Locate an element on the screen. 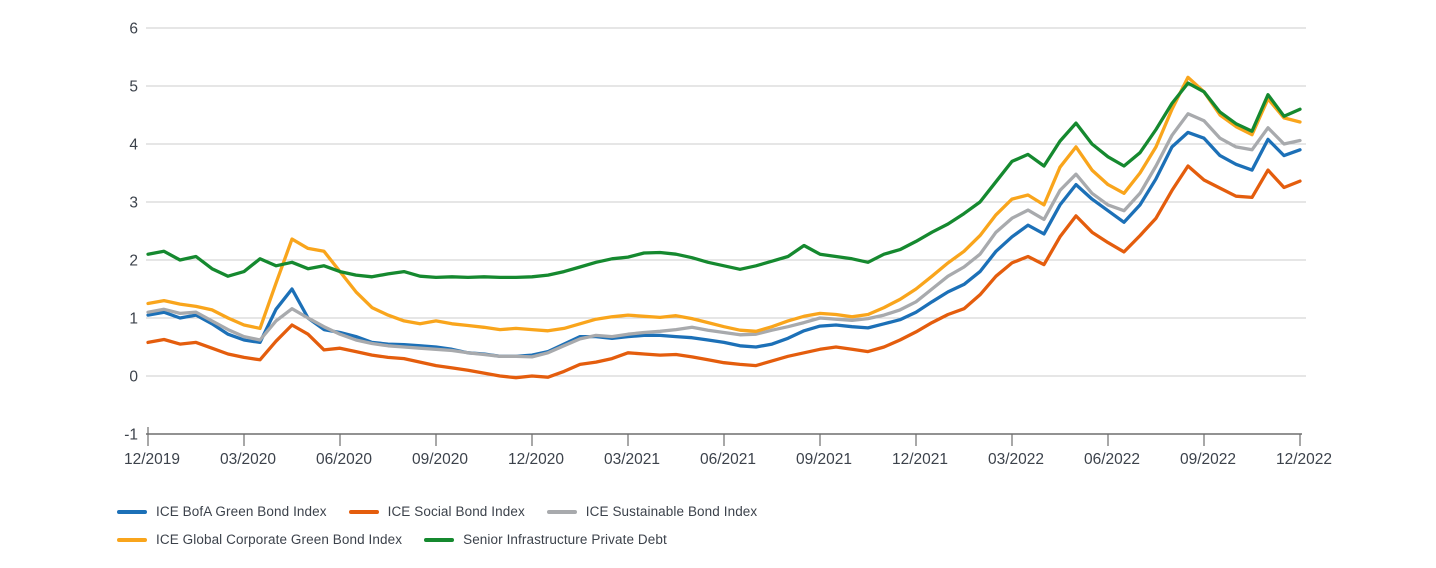 The height and width of the screenshot is (568, 1436). legend-label: ICE BofA Green Bond Index is located at coordinates (241, 511).